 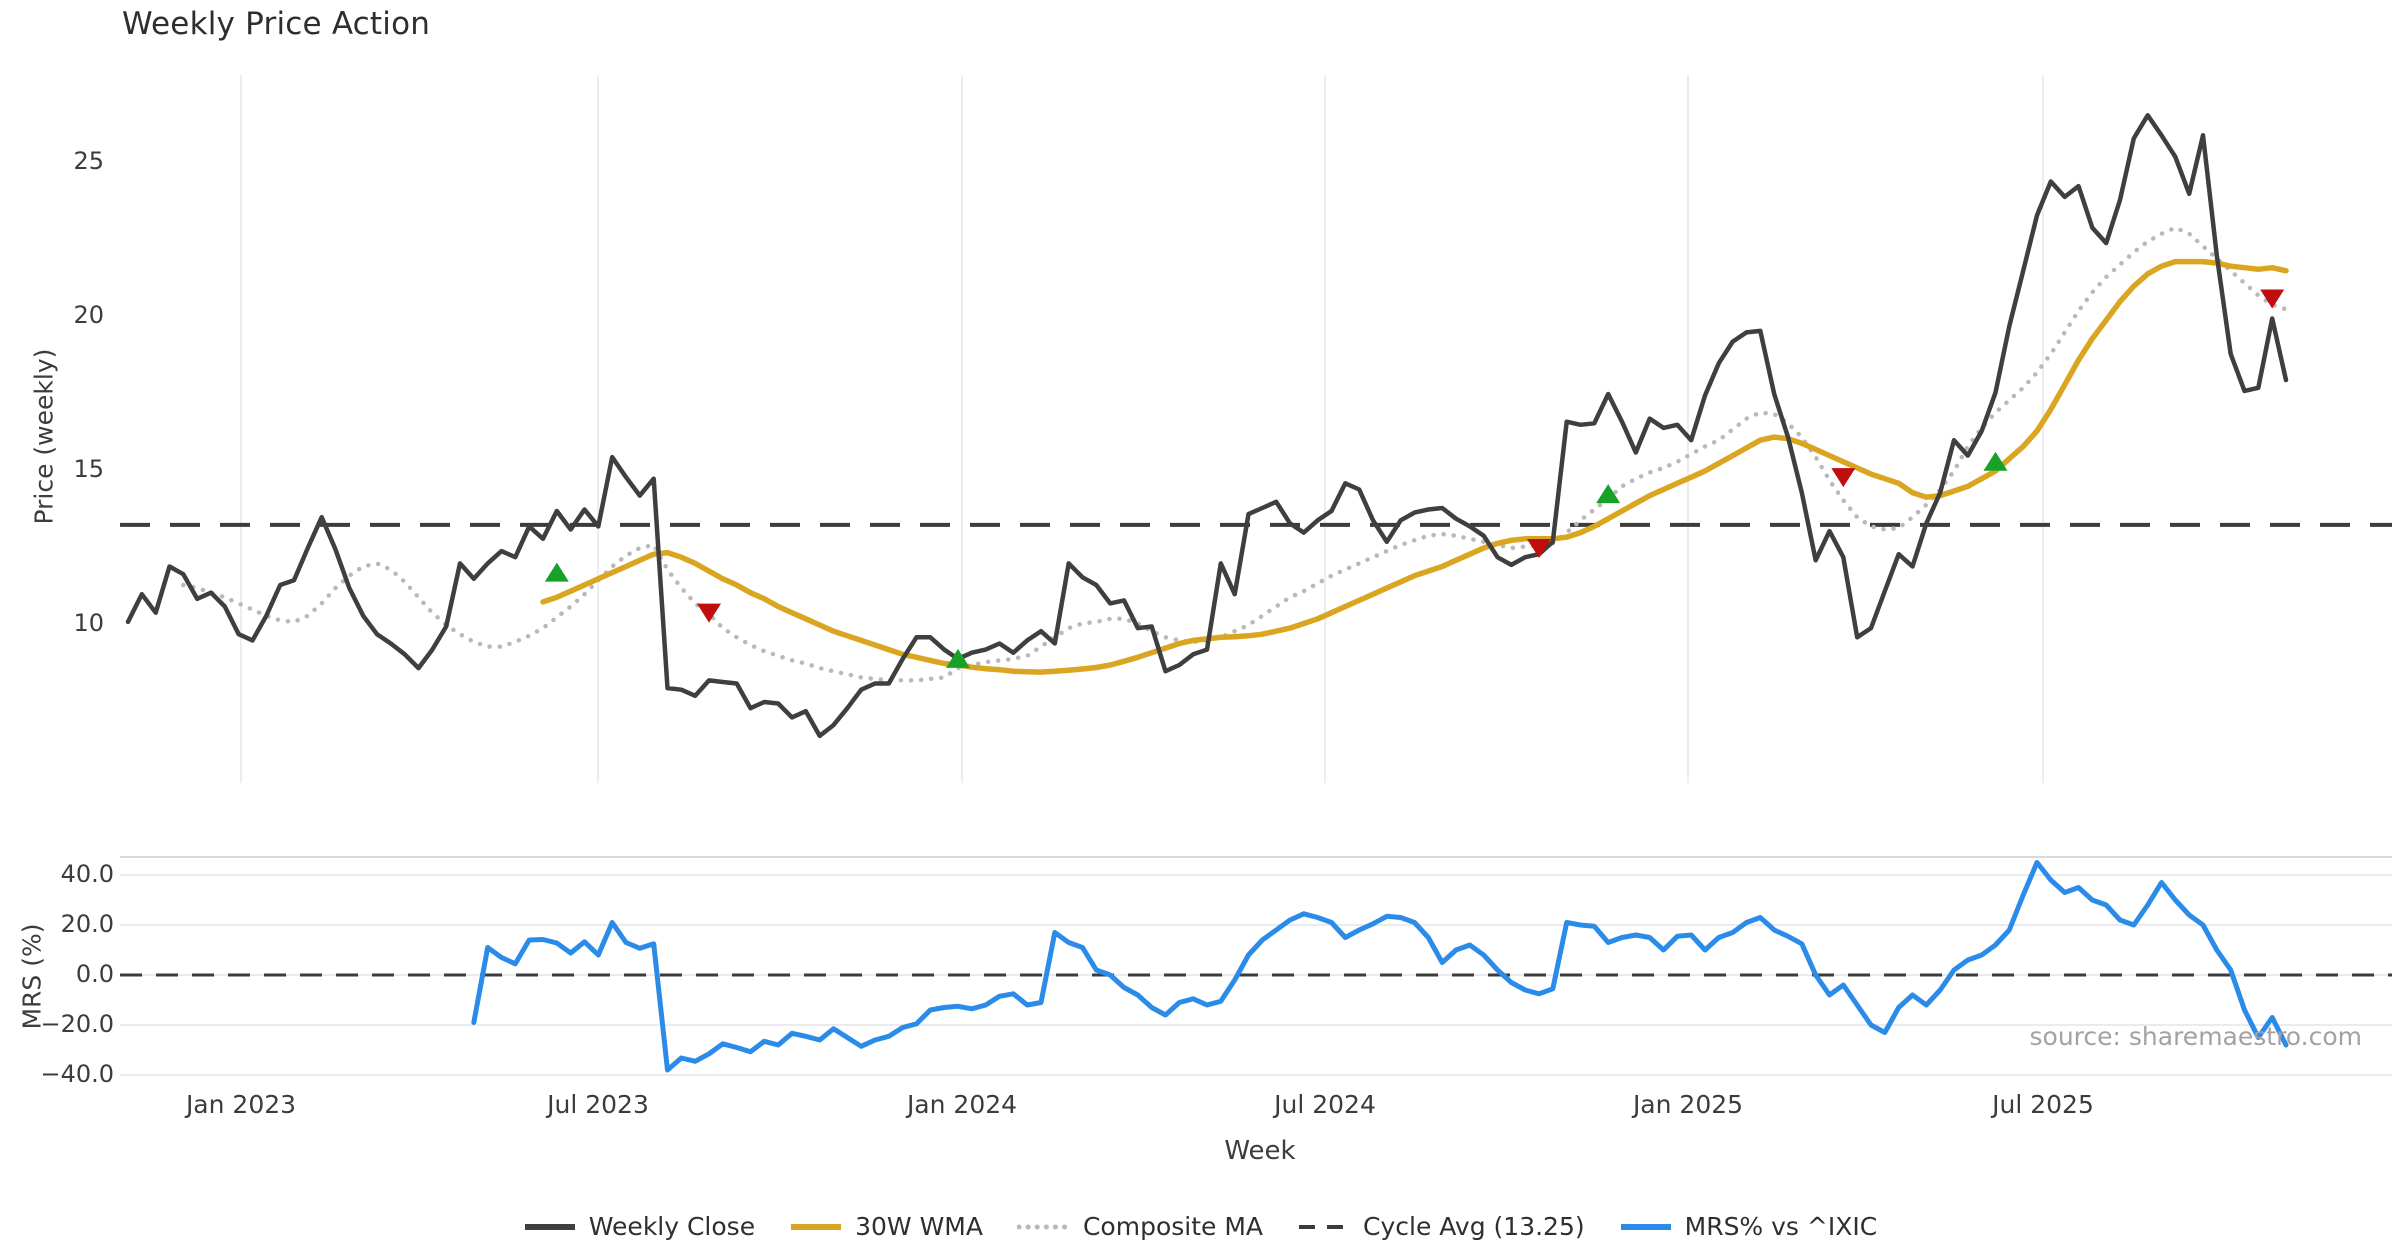 I want to click on legend-label-3: Cycle Avg (13.25), so click(x=1474, y=1226).